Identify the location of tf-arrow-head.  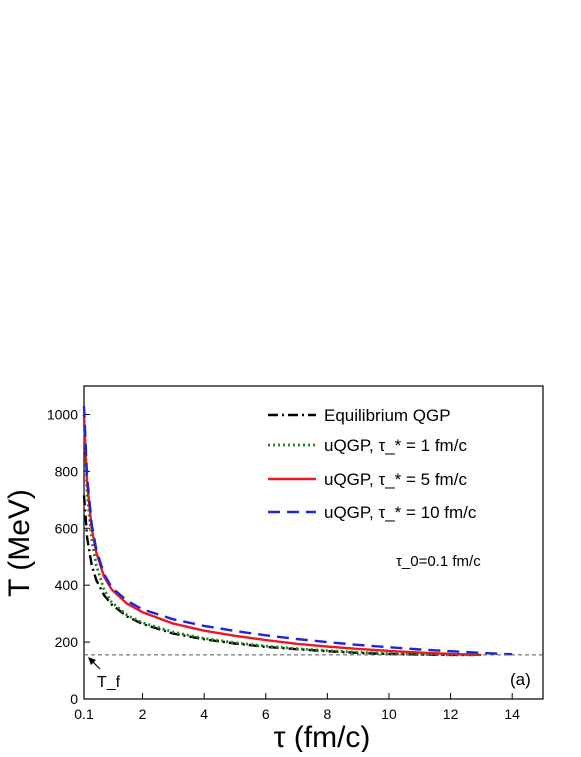
(92, 661).